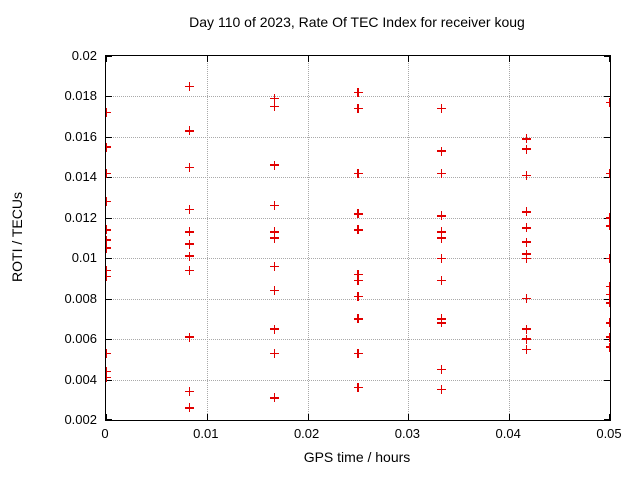 This screenshot has height=480, width=640. What do you see at coordinates (80, 217) in the screenshot?
I see `y-tick-label: 0.012` at bounding box center [80, 217].